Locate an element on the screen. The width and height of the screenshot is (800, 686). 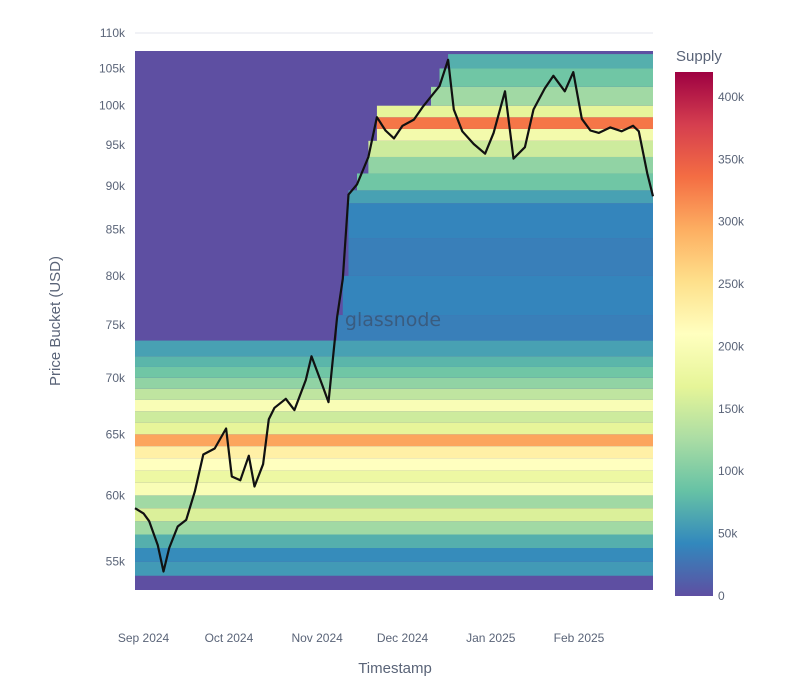
y-tick-label: 85k is located at coordinates (116, 230).